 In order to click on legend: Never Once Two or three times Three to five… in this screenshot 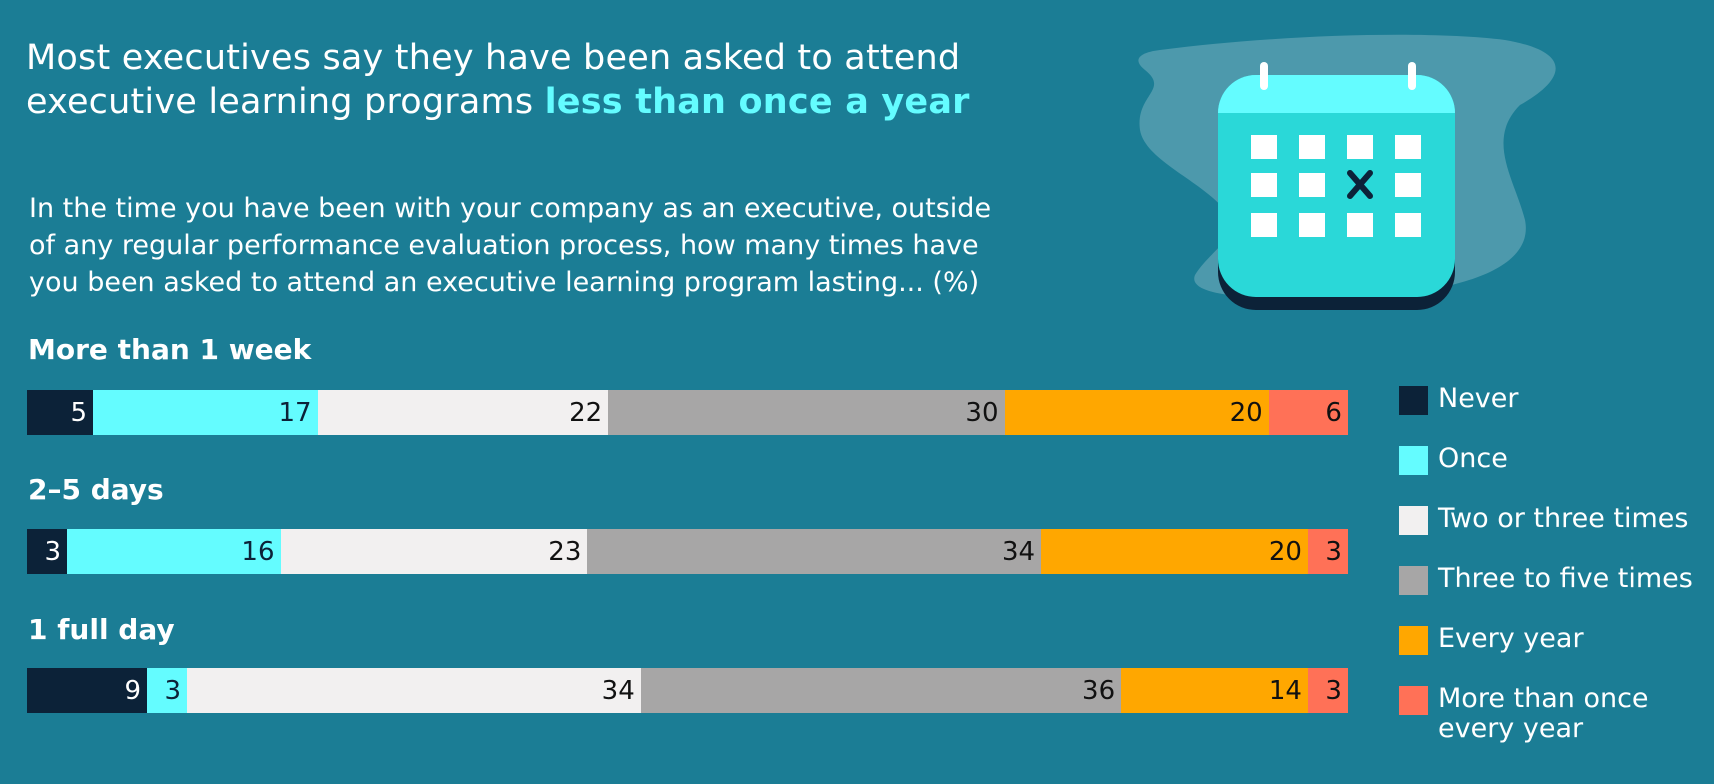, I will do `click(1549, 578)`.